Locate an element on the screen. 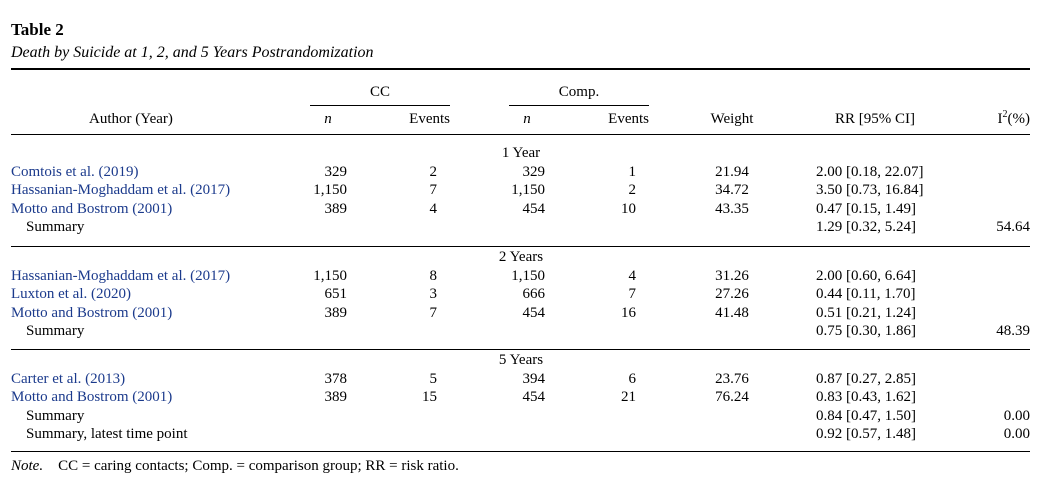 This screenshot has height=481, width=1042. cell-rr: 3.50 [0.73, 16.84] is located at coordinates (870, 190).